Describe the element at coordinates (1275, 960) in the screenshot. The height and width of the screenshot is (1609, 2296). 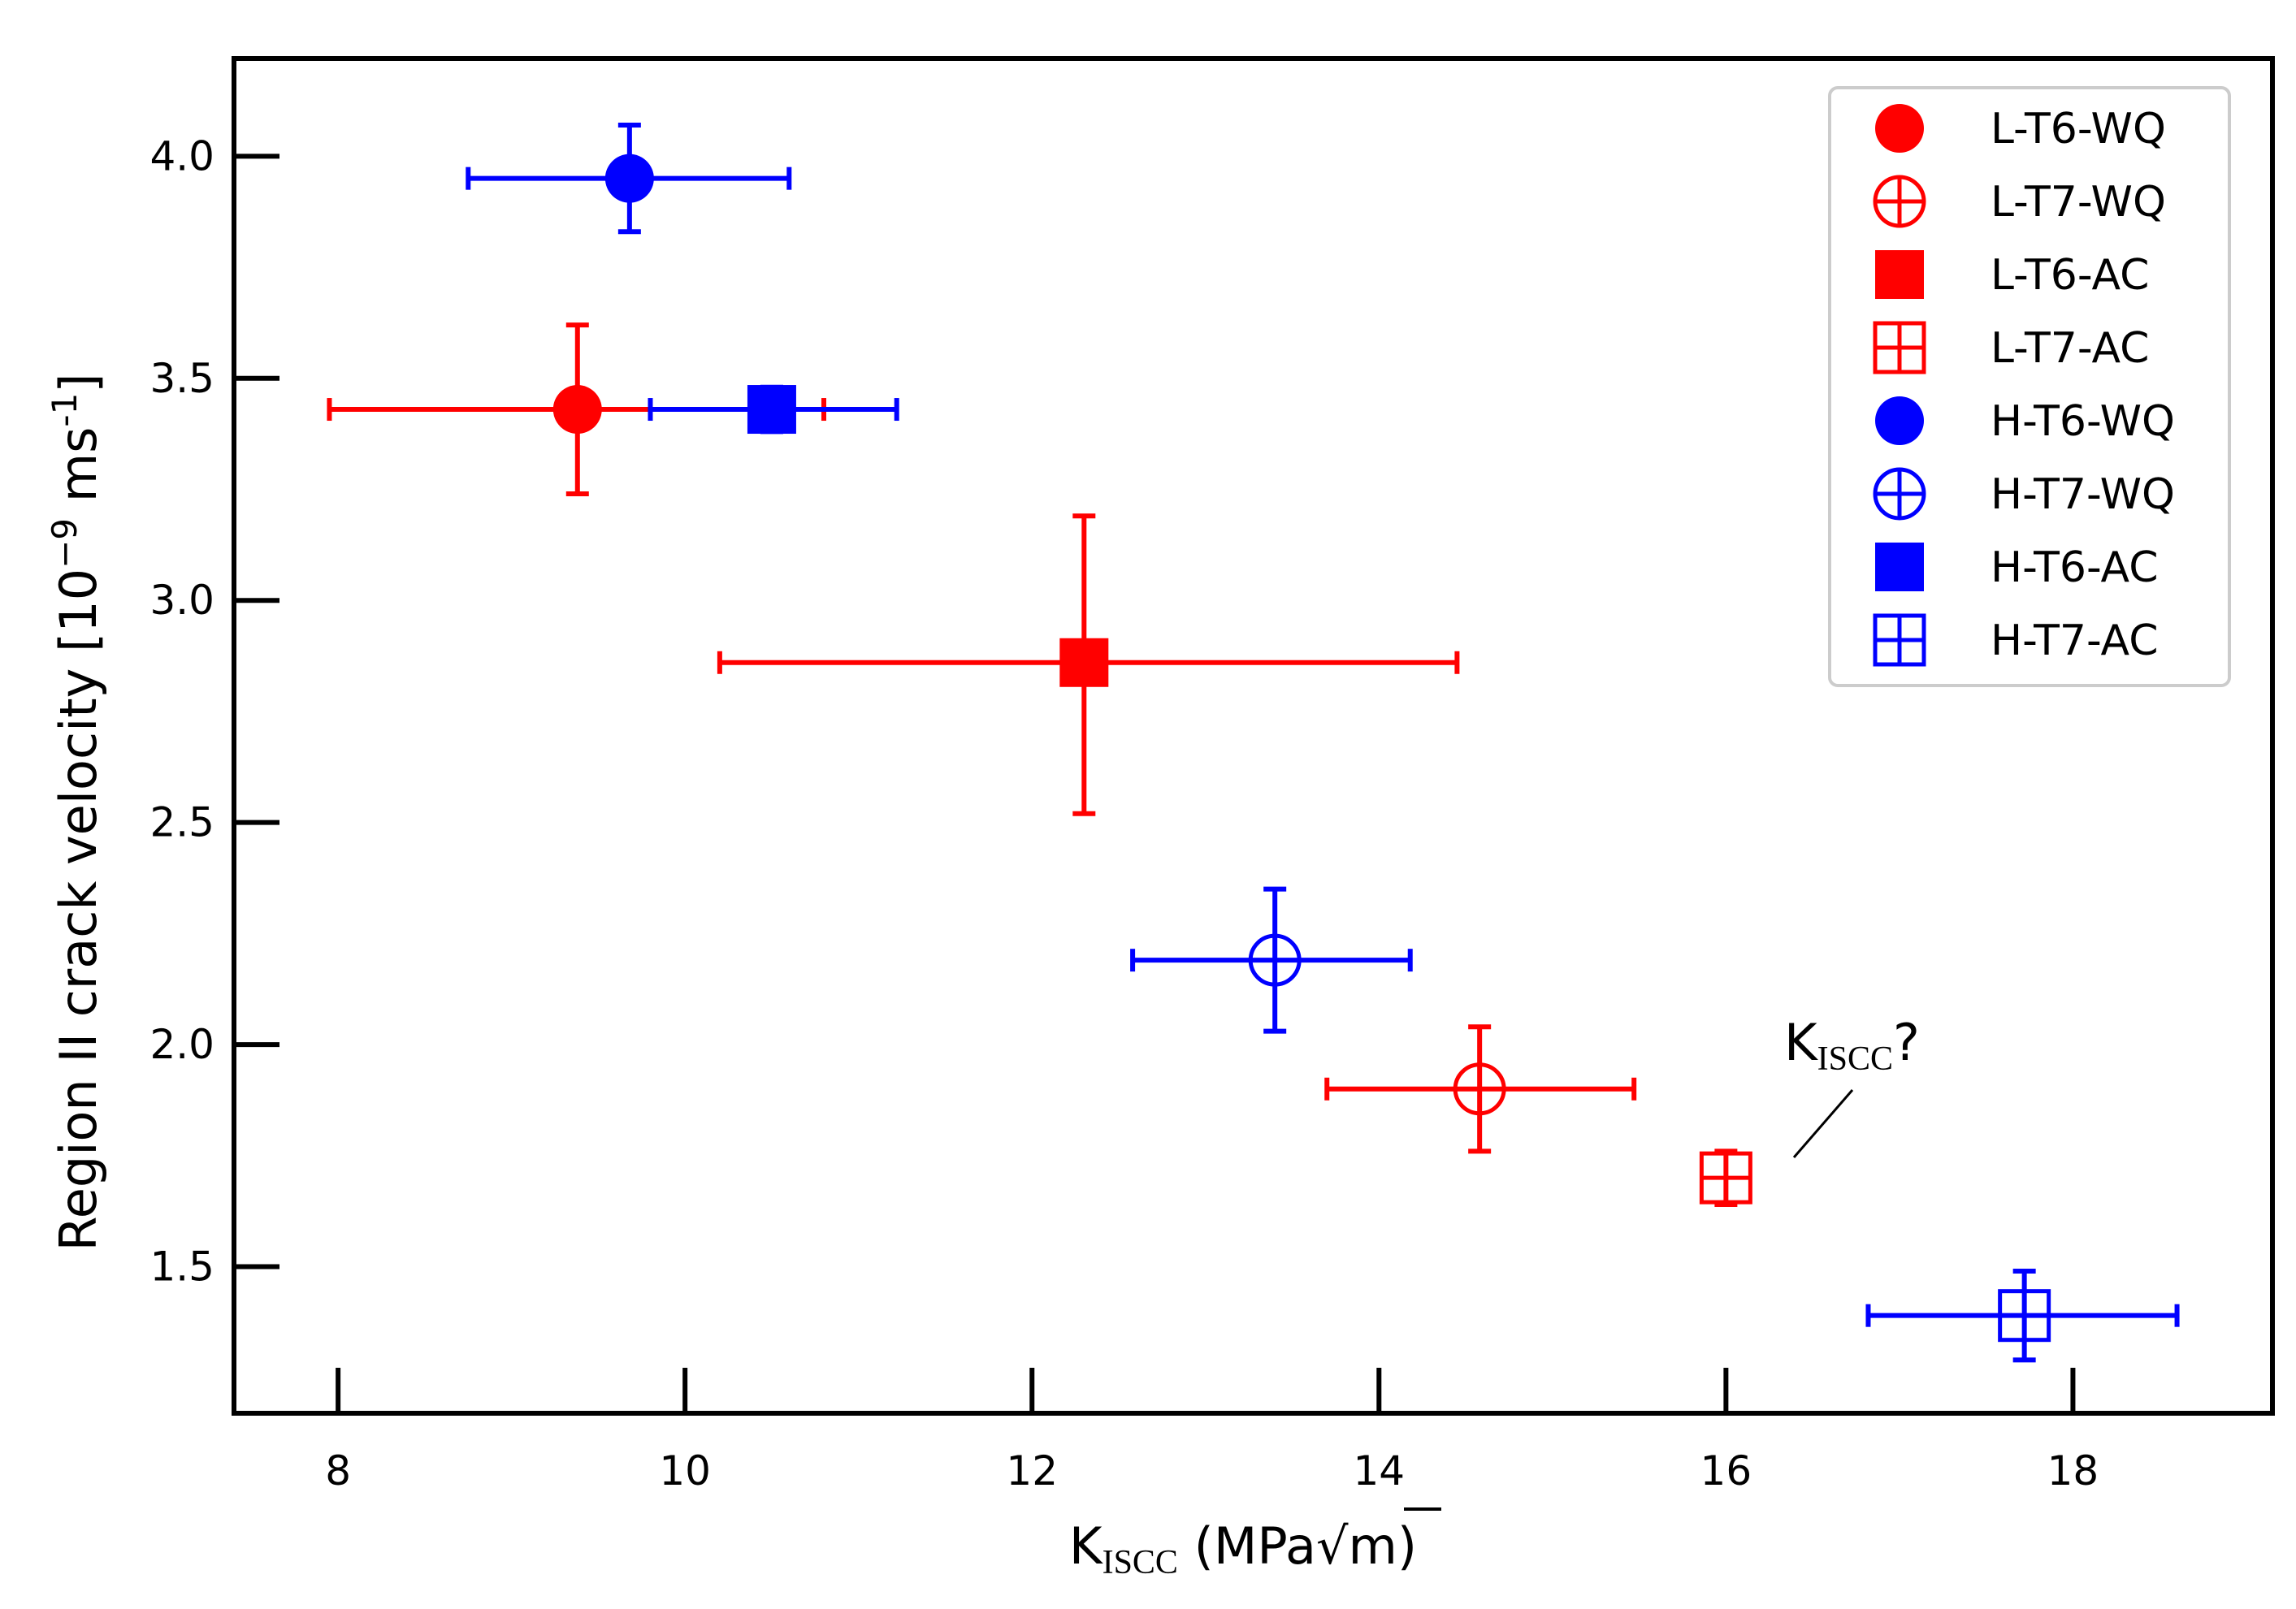
I see `data-point-h-t7-wq` at that location.